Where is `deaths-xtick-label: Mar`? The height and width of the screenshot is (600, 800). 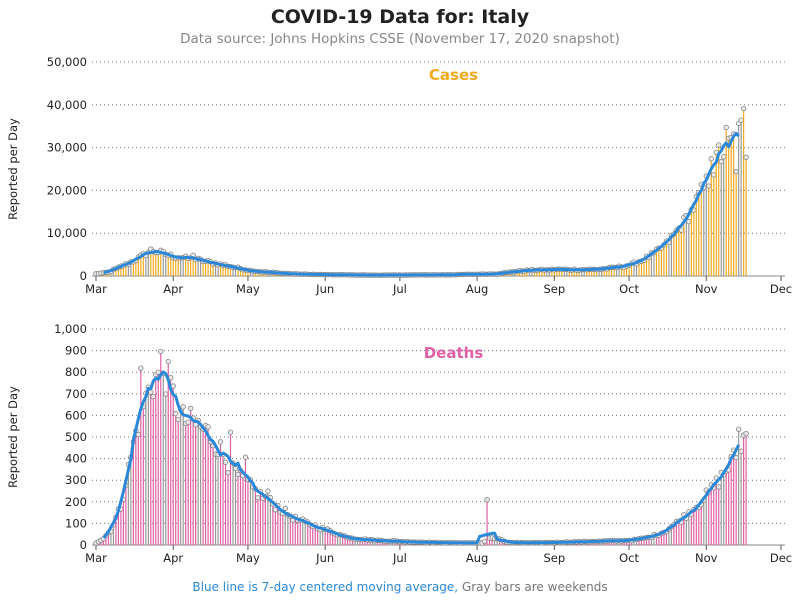 deaths-xtick-label: Mar is located at coordinates (96, 558).